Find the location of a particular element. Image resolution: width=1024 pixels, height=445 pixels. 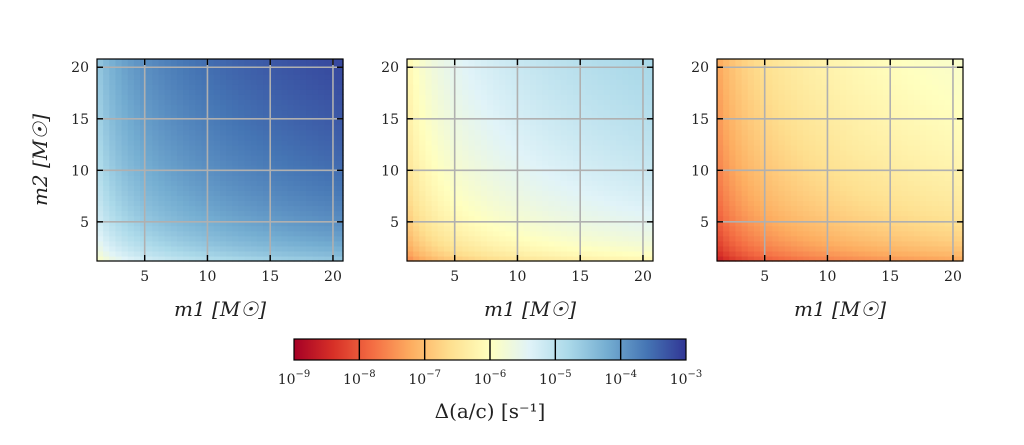

x-tick-label: 5 is located at coordinates (764, 277).